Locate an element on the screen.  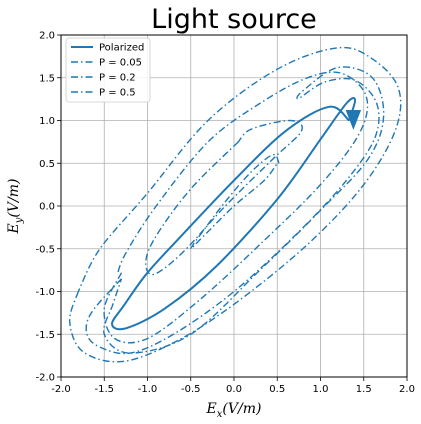
x-tick-label: 2.0 is located at coordinates (407, 389).